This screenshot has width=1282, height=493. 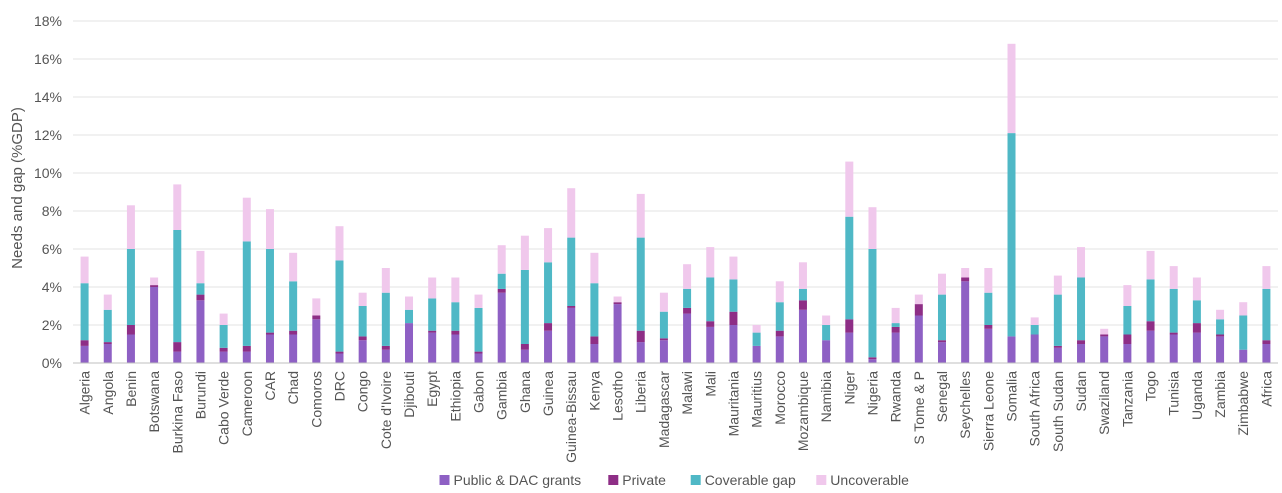 What do you see at coordinates (48, 135) in the screenshot?
I see `y-tick-label: 12%` at bounding box center [48, 135].